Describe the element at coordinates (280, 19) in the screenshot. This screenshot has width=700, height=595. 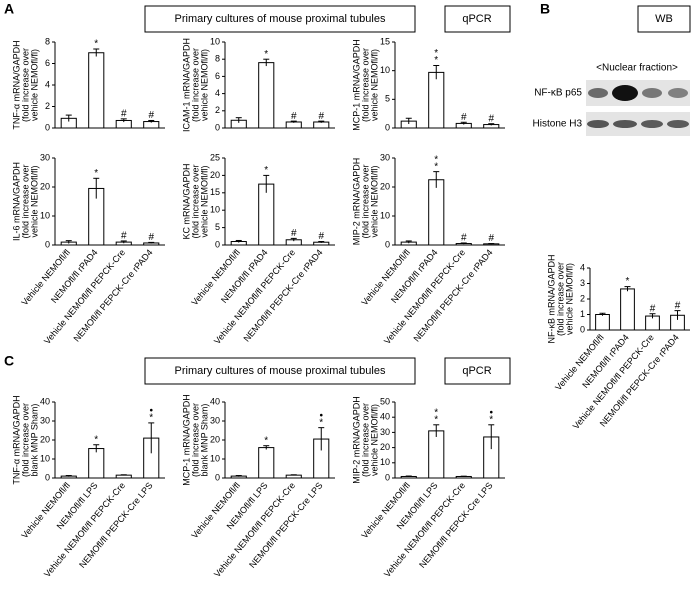
I see `header-box` at that location.